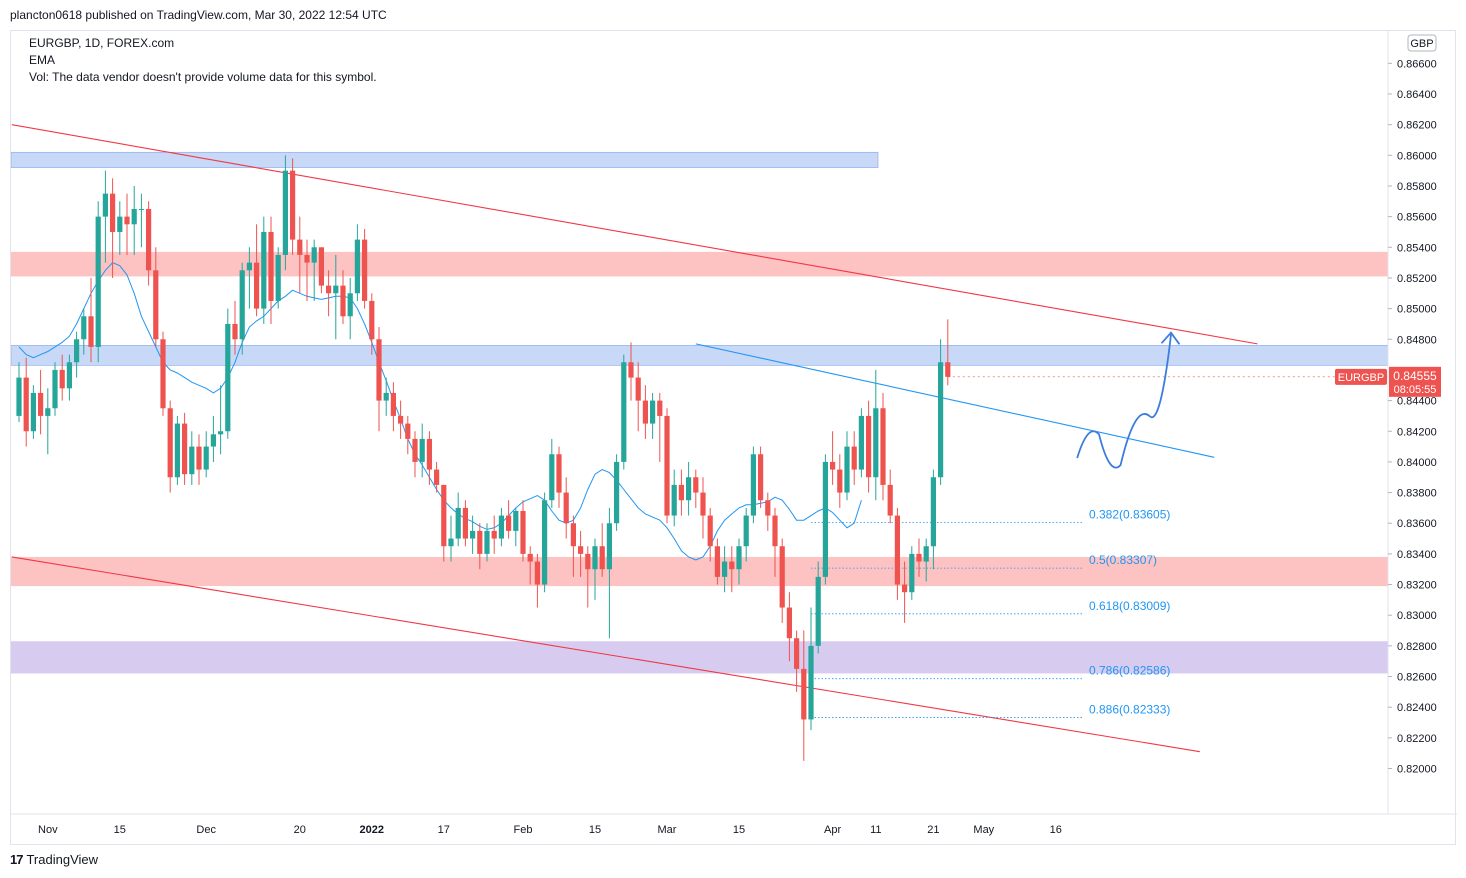  Describe the element at coordinates (1417, 187) in the screenshot. I see `price-tick-label: 0.85800` at that location.